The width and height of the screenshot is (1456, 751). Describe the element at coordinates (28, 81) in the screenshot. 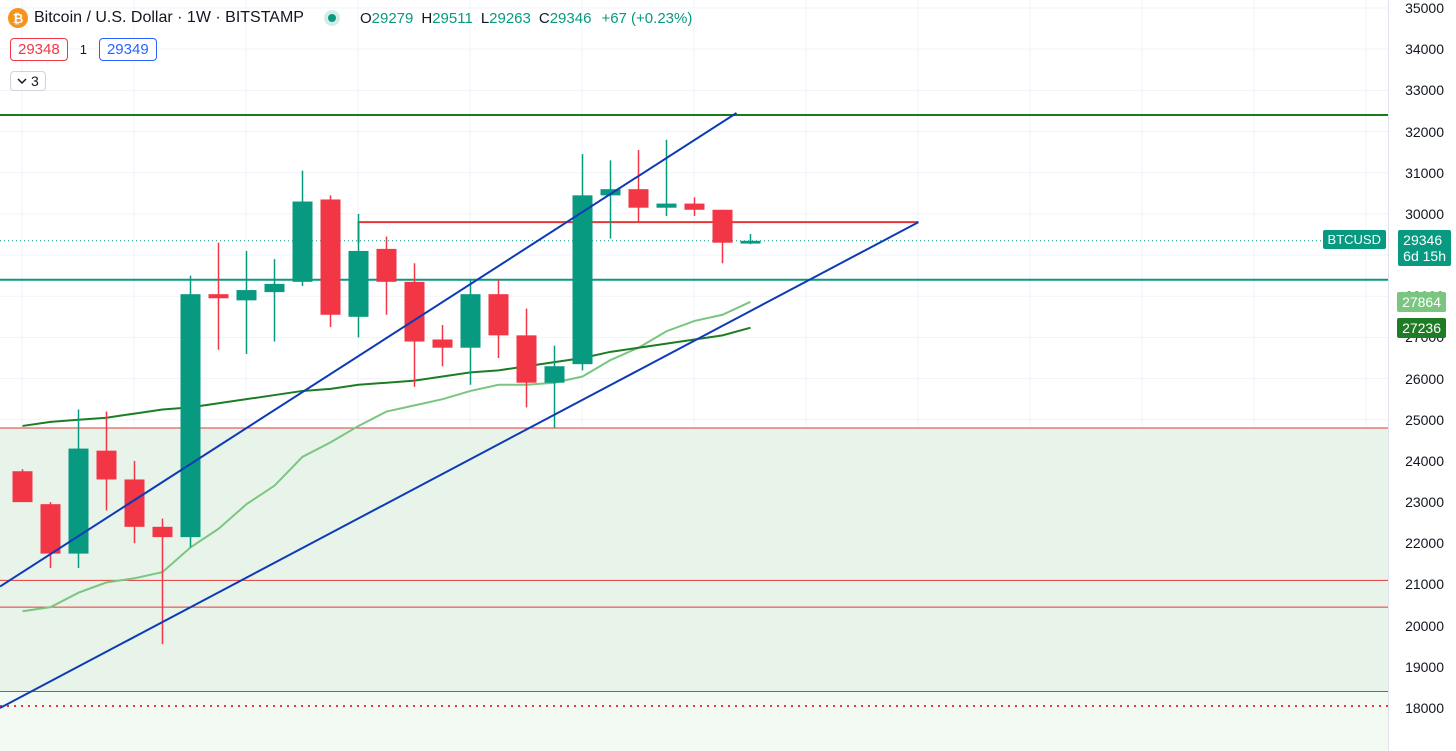

I see `indicators-toggle-button: 3` at that location.